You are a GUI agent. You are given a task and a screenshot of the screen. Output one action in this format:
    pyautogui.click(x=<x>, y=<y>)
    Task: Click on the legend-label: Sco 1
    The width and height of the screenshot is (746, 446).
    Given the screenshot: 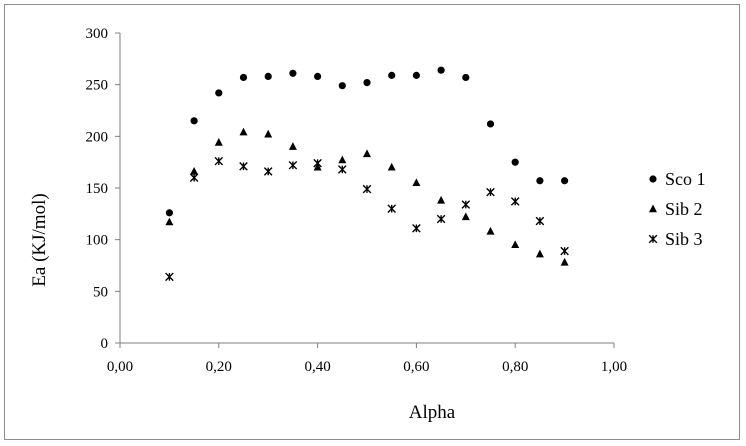 What is the action you would take?
    pyautogui.click(x=685, y=179)
    